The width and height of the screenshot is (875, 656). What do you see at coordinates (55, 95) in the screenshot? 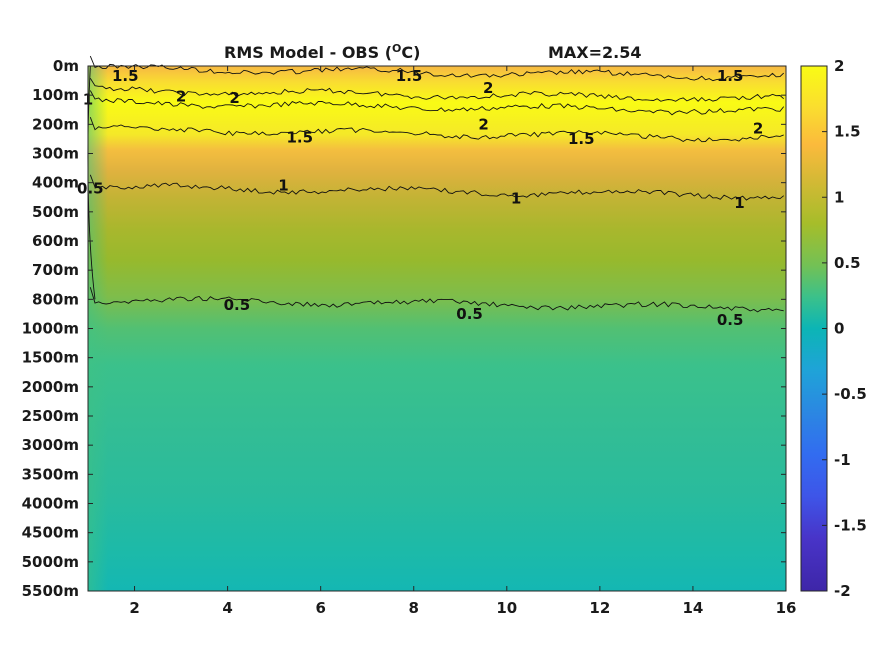
I see `y-tick-label: 100m` at bounding box center [55, 95].